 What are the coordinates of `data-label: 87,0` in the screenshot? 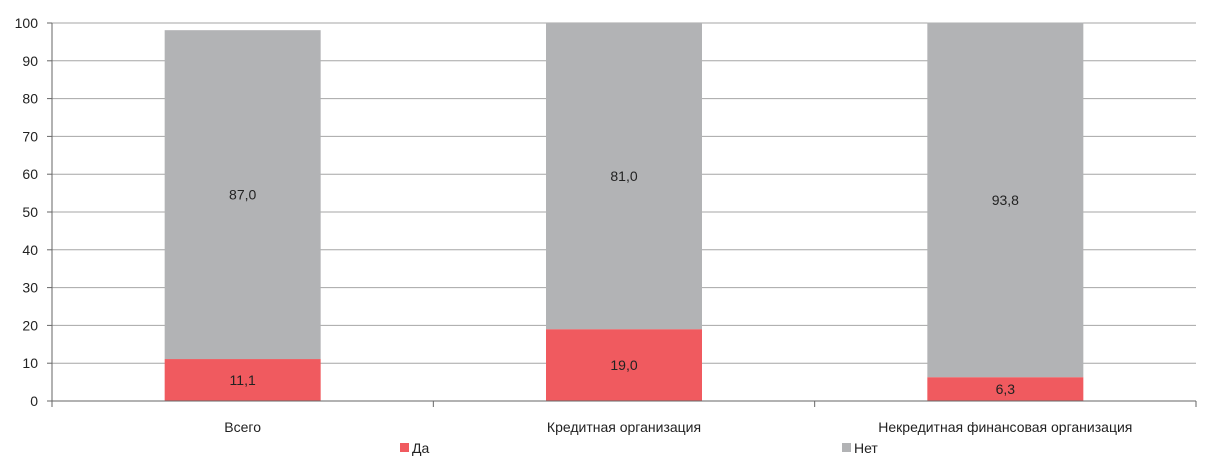 It's located at (242, 195).